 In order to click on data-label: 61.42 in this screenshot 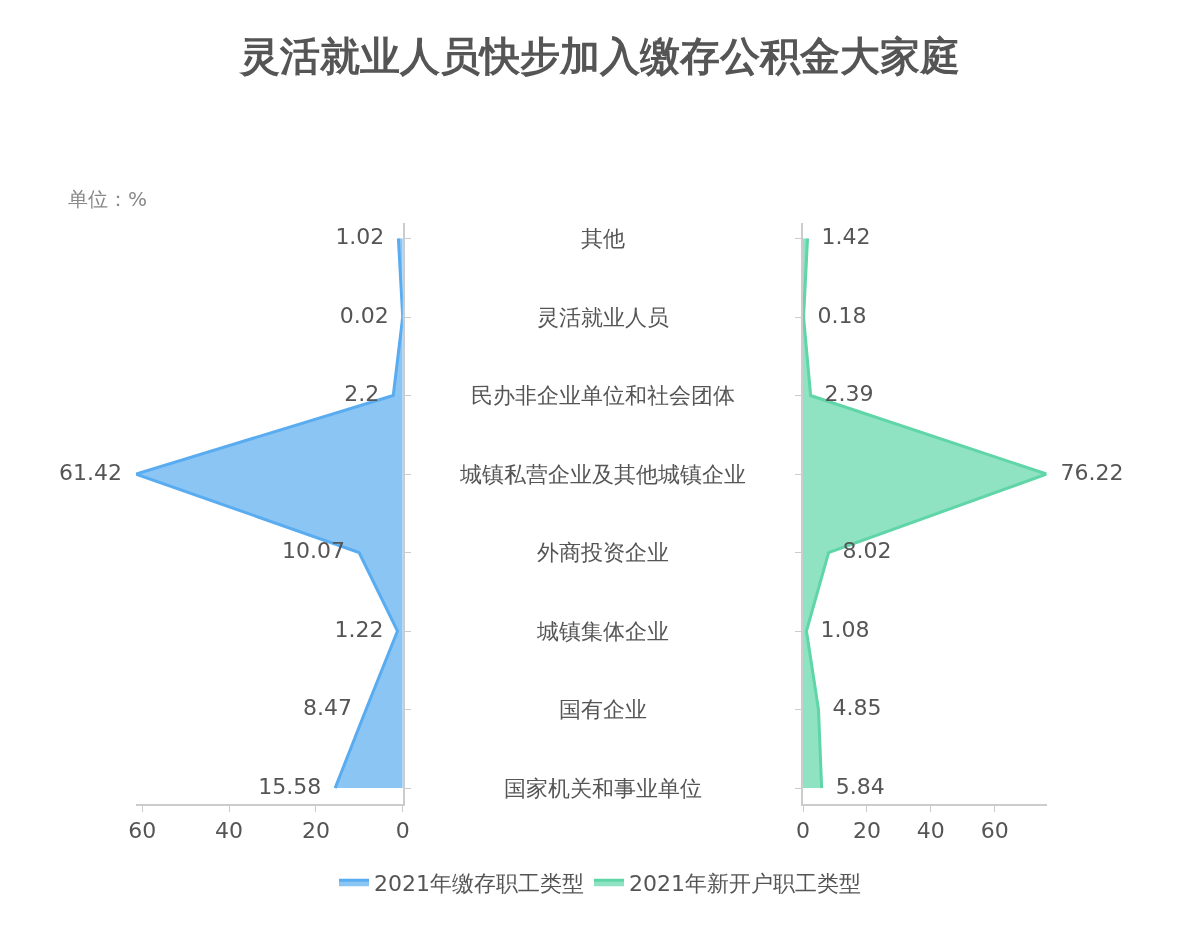, I will do `click(97, 472)`.